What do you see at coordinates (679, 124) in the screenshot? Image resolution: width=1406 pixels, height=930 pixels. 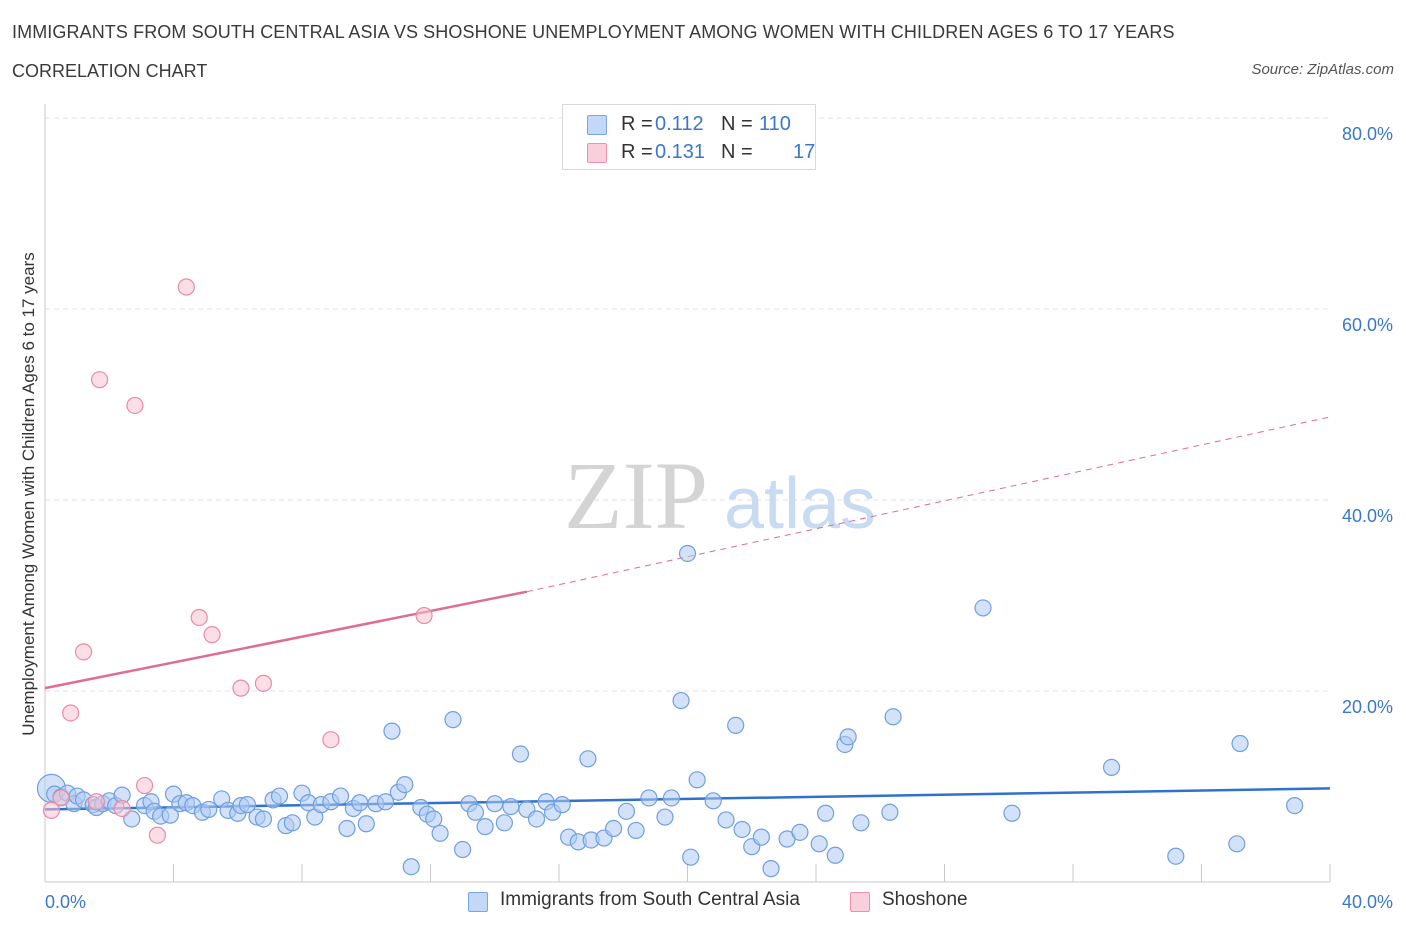 I see `legend-r-value: 0.112` at bounding box center [679, 124].